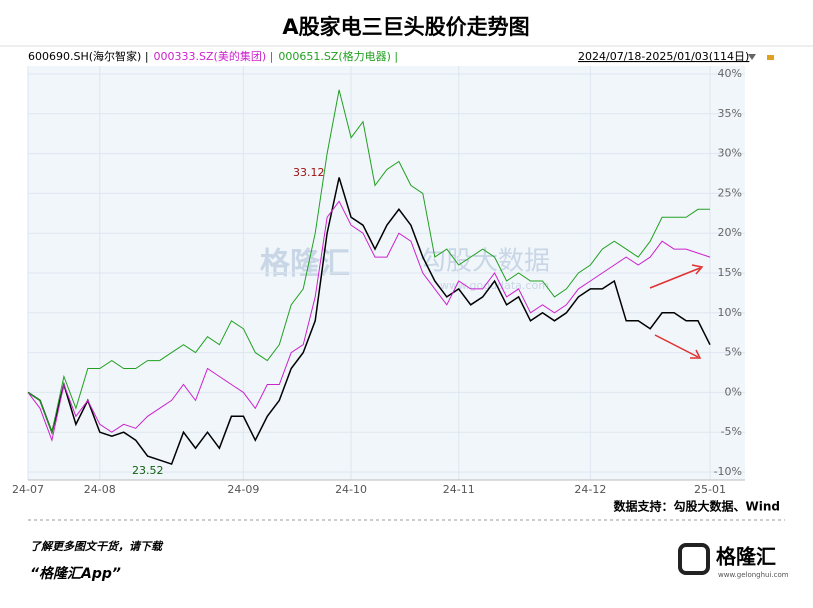  I want to click on x-tick-label: 24-11, so click(459, 489).